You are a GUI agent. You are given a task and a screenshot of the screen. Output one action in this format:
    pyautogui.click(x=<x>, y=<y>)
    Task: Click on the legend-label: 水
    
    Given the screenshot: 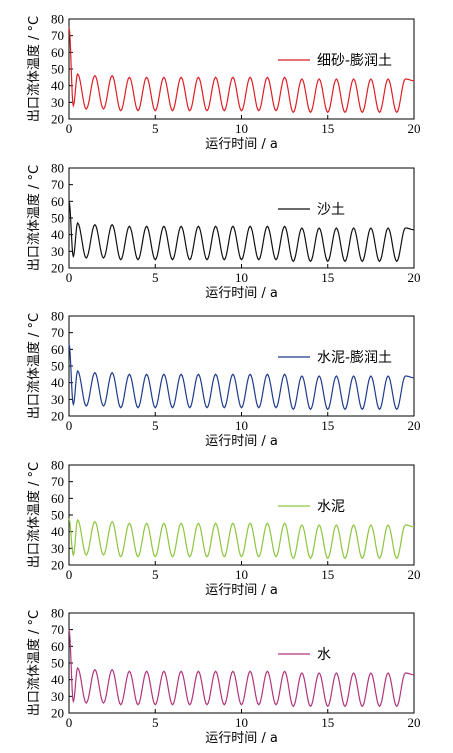 What is the action you would take?
    pyautogui.click(x=324, y=655)
    